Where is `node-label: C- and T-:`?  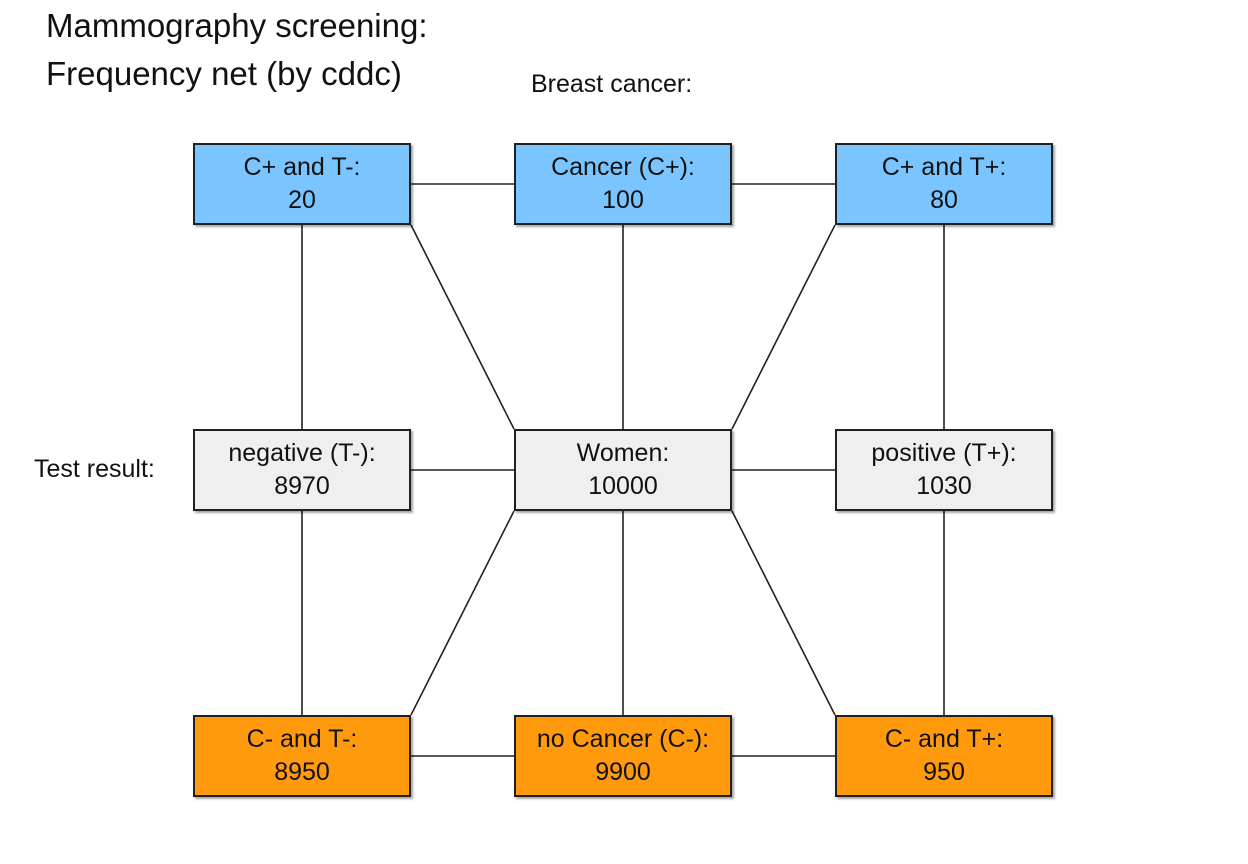 node-label: C- and T-: is located at coordinates (302, 739).